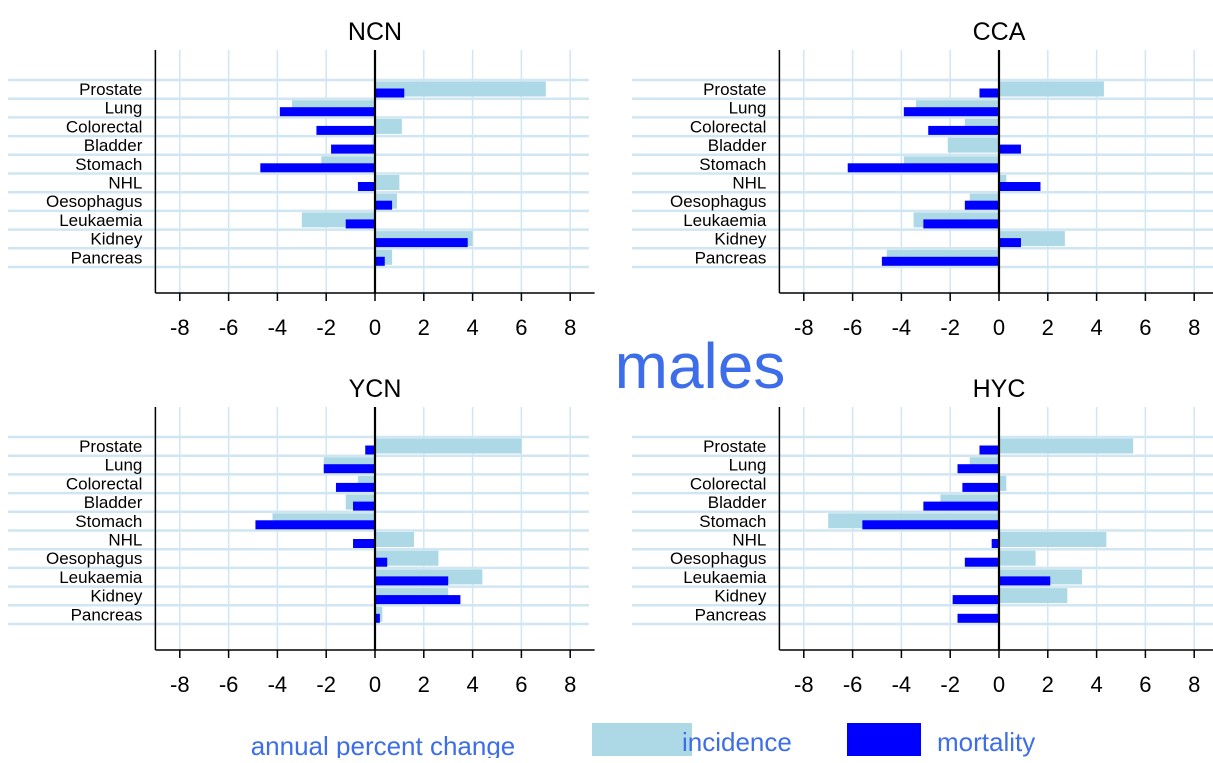  What do you see at coordinates (125, 540) in the screenshot?
I see `category-label: NHL` at bounding box center [125, 540].